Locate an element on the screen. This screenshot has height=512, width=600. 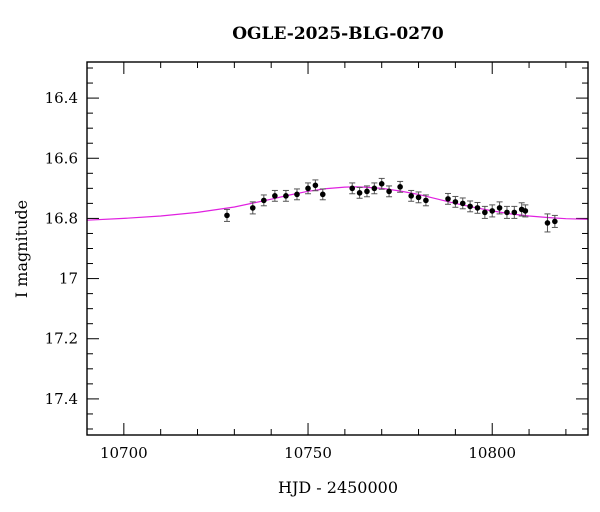
y-tick-label: 17 is located at coordinates (68, 279).